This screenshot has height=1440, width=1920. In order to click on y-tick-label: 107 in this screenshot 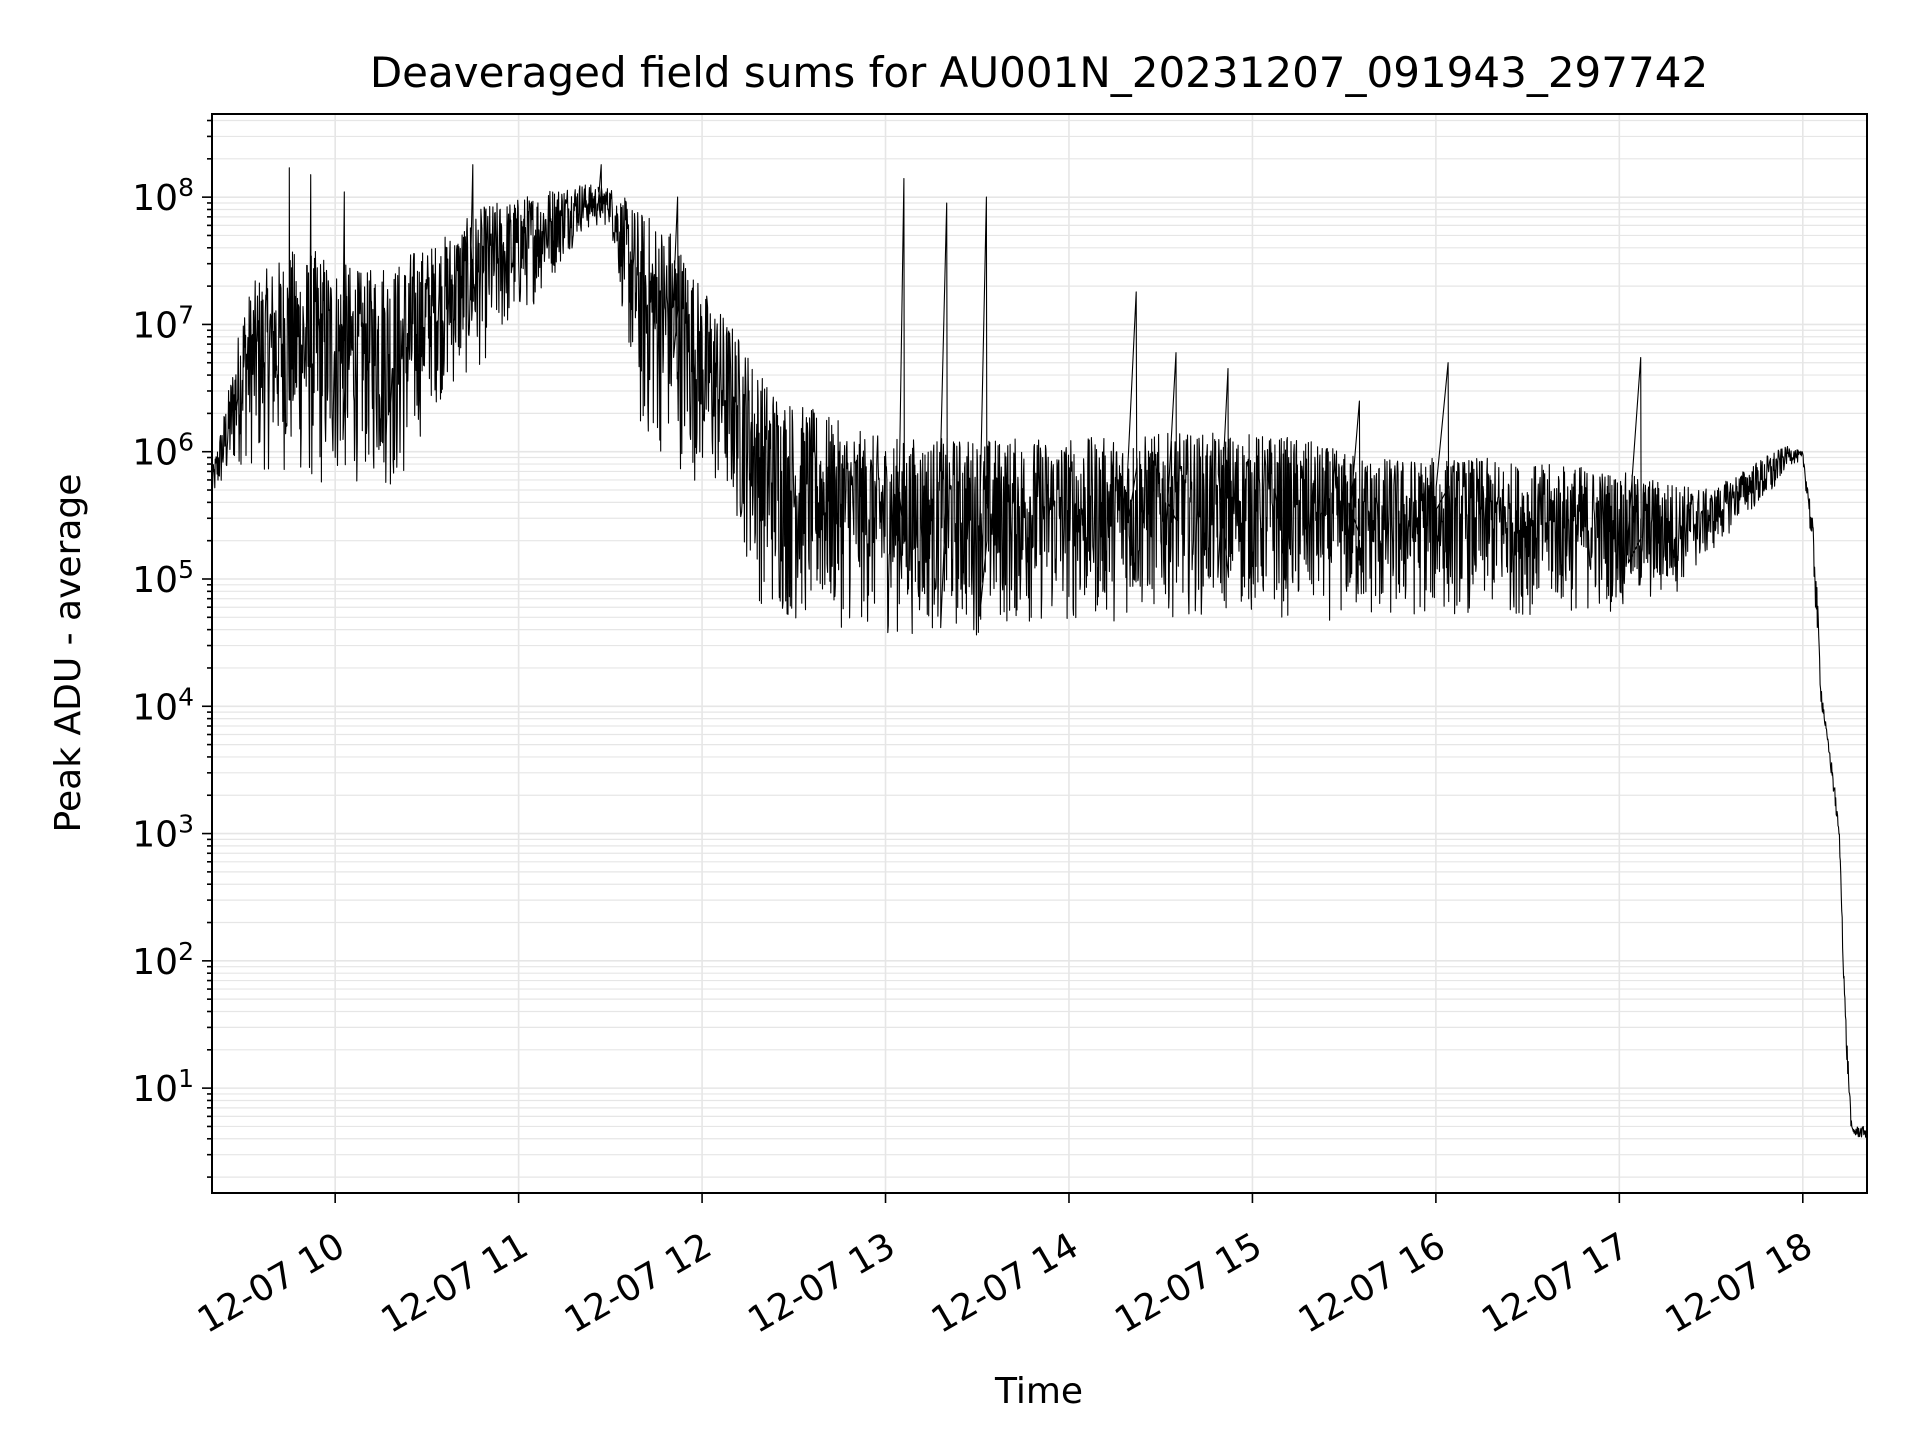, I will do `click(163, 323)`.